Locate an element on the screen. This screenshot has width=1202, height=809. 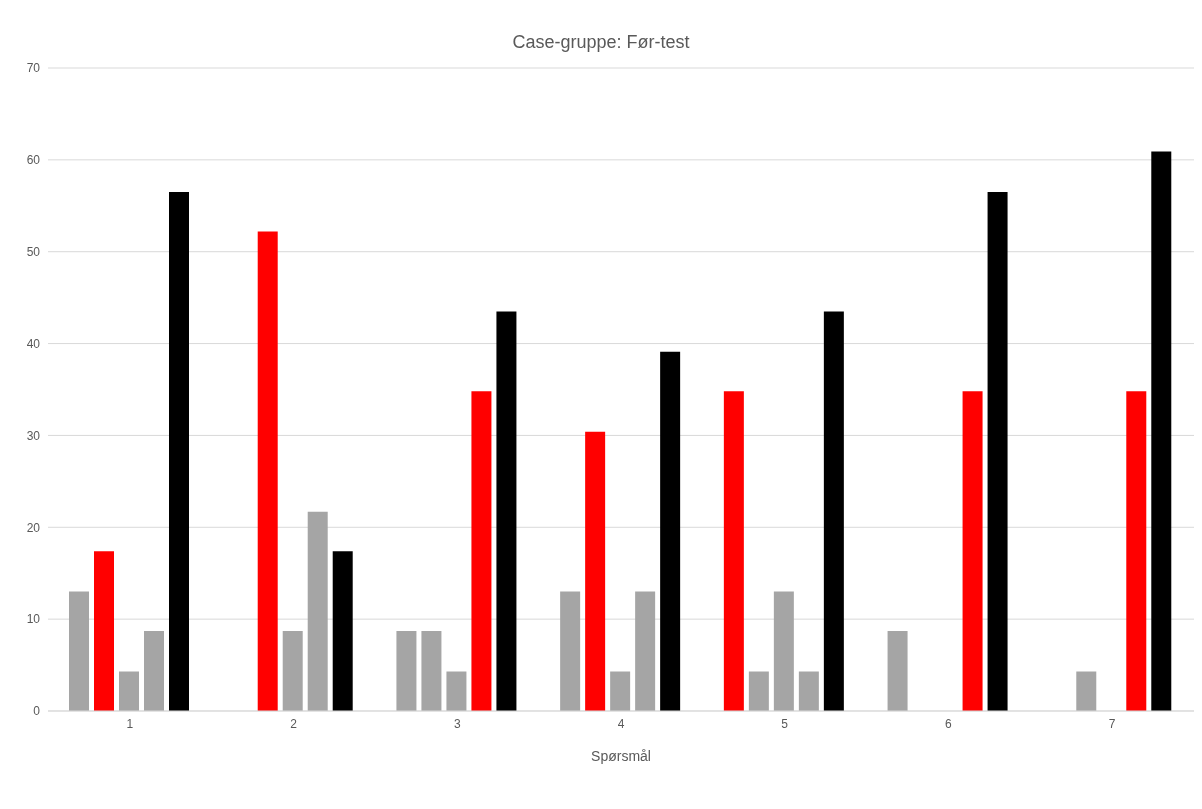
chart-title: Case-gruppe: Før-test is located at coordinates (601, 42).